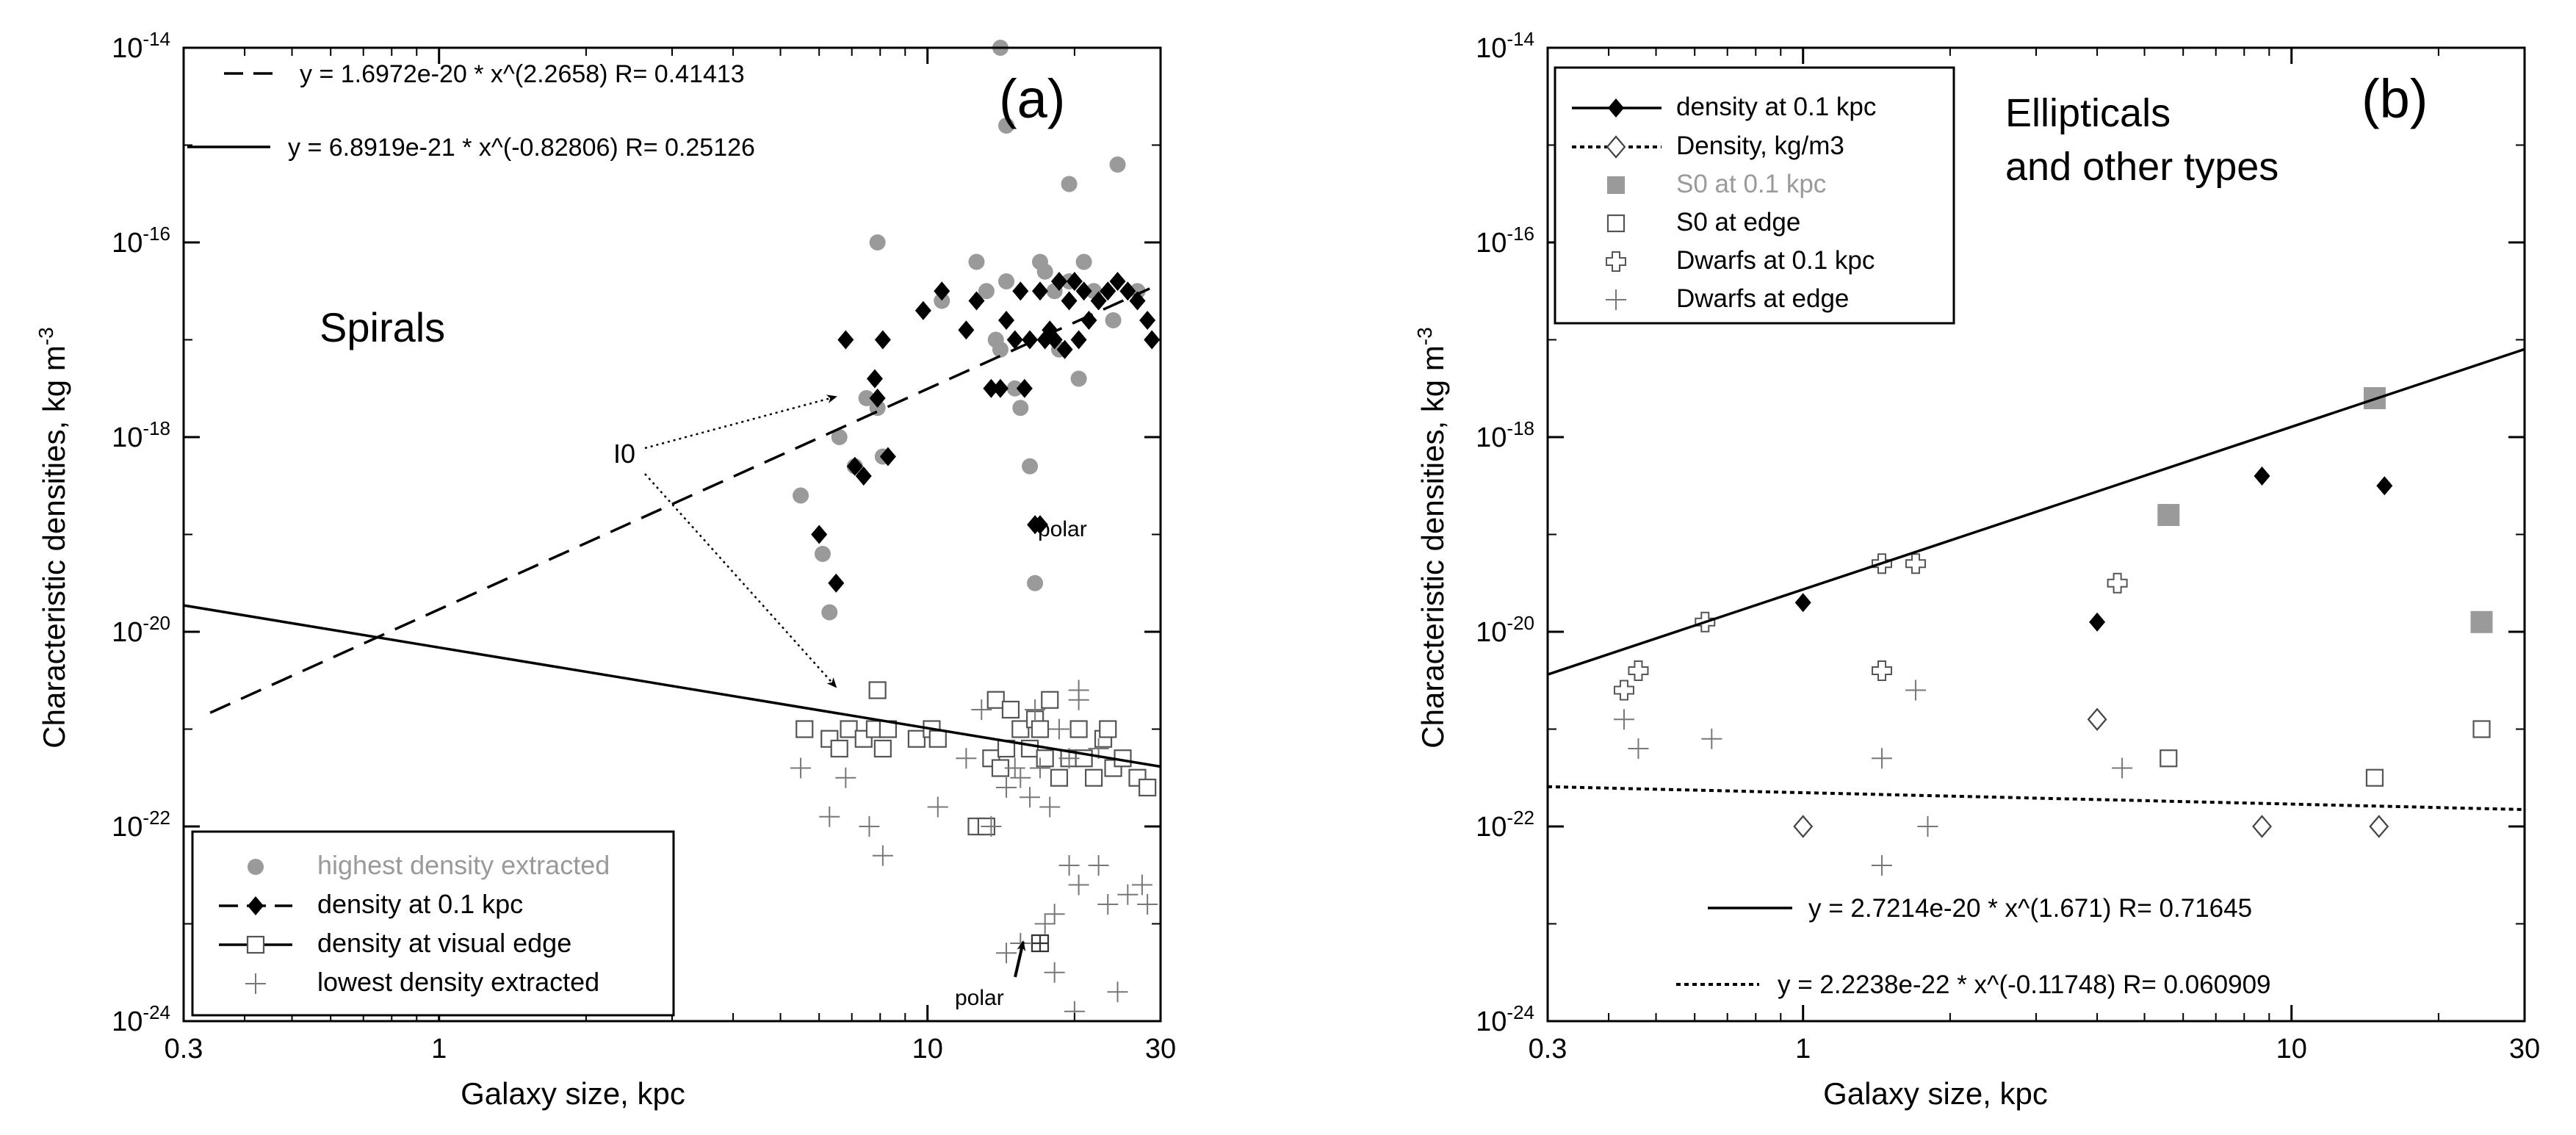 The width and height of the screenshot is (2576, 1135). What do you see at coordinates (141, 241) in the screenshot?
I see `panel-a-ytick-label-4: 10-16` at bounding box center [141, 241].